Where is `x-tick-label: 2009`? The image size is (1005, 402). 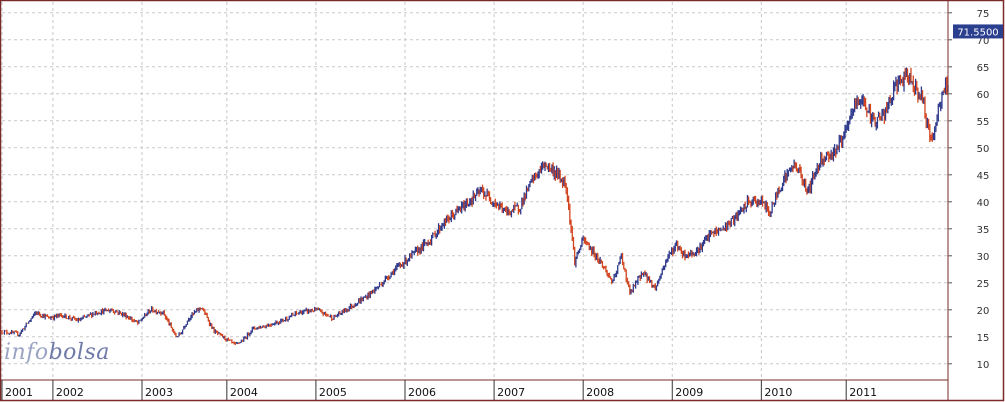 x-tick-label: 2009 is located at coordinates (689, 392).